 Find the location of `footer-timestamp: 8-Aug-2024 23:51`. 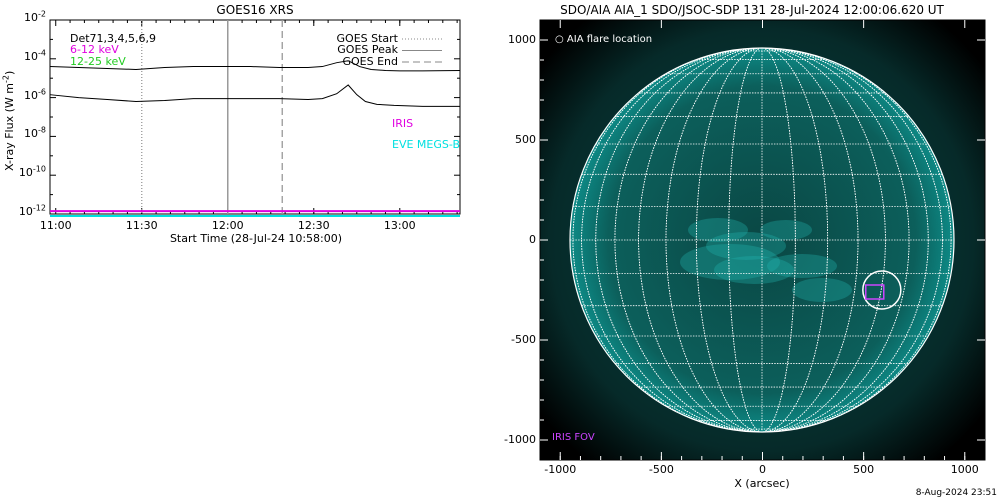

footer-timestamp: 8-Aug-2024 23:51 is located at coordinates (956, 493).